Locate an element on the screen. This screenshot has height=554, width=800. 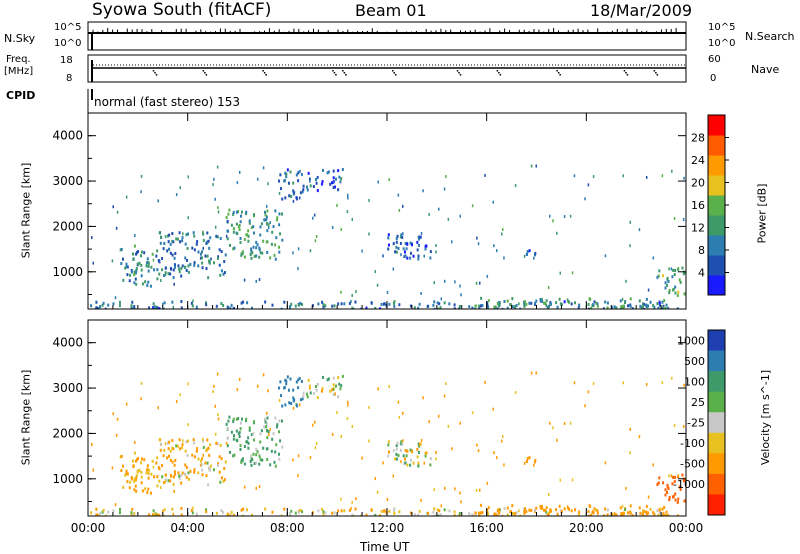
ytick-label: 3000 is located at coordinates (67, 181).